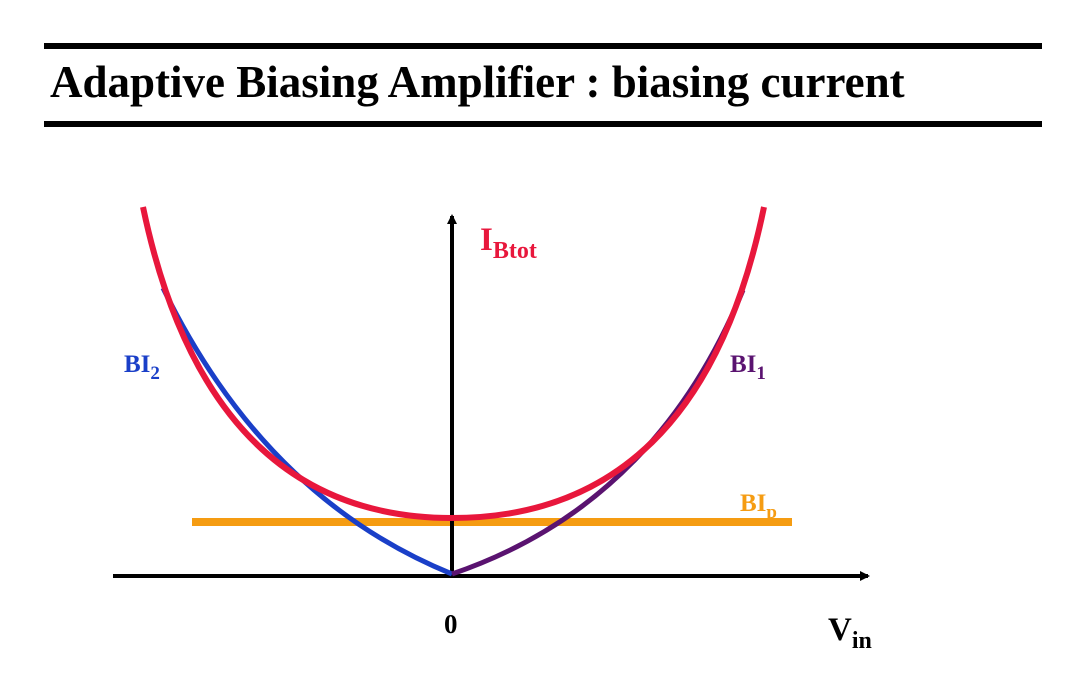  What do you see at coordinates (748, 367) in the screenshot?
I see `bi1-label: BI1` at bounding box center [748, 367].